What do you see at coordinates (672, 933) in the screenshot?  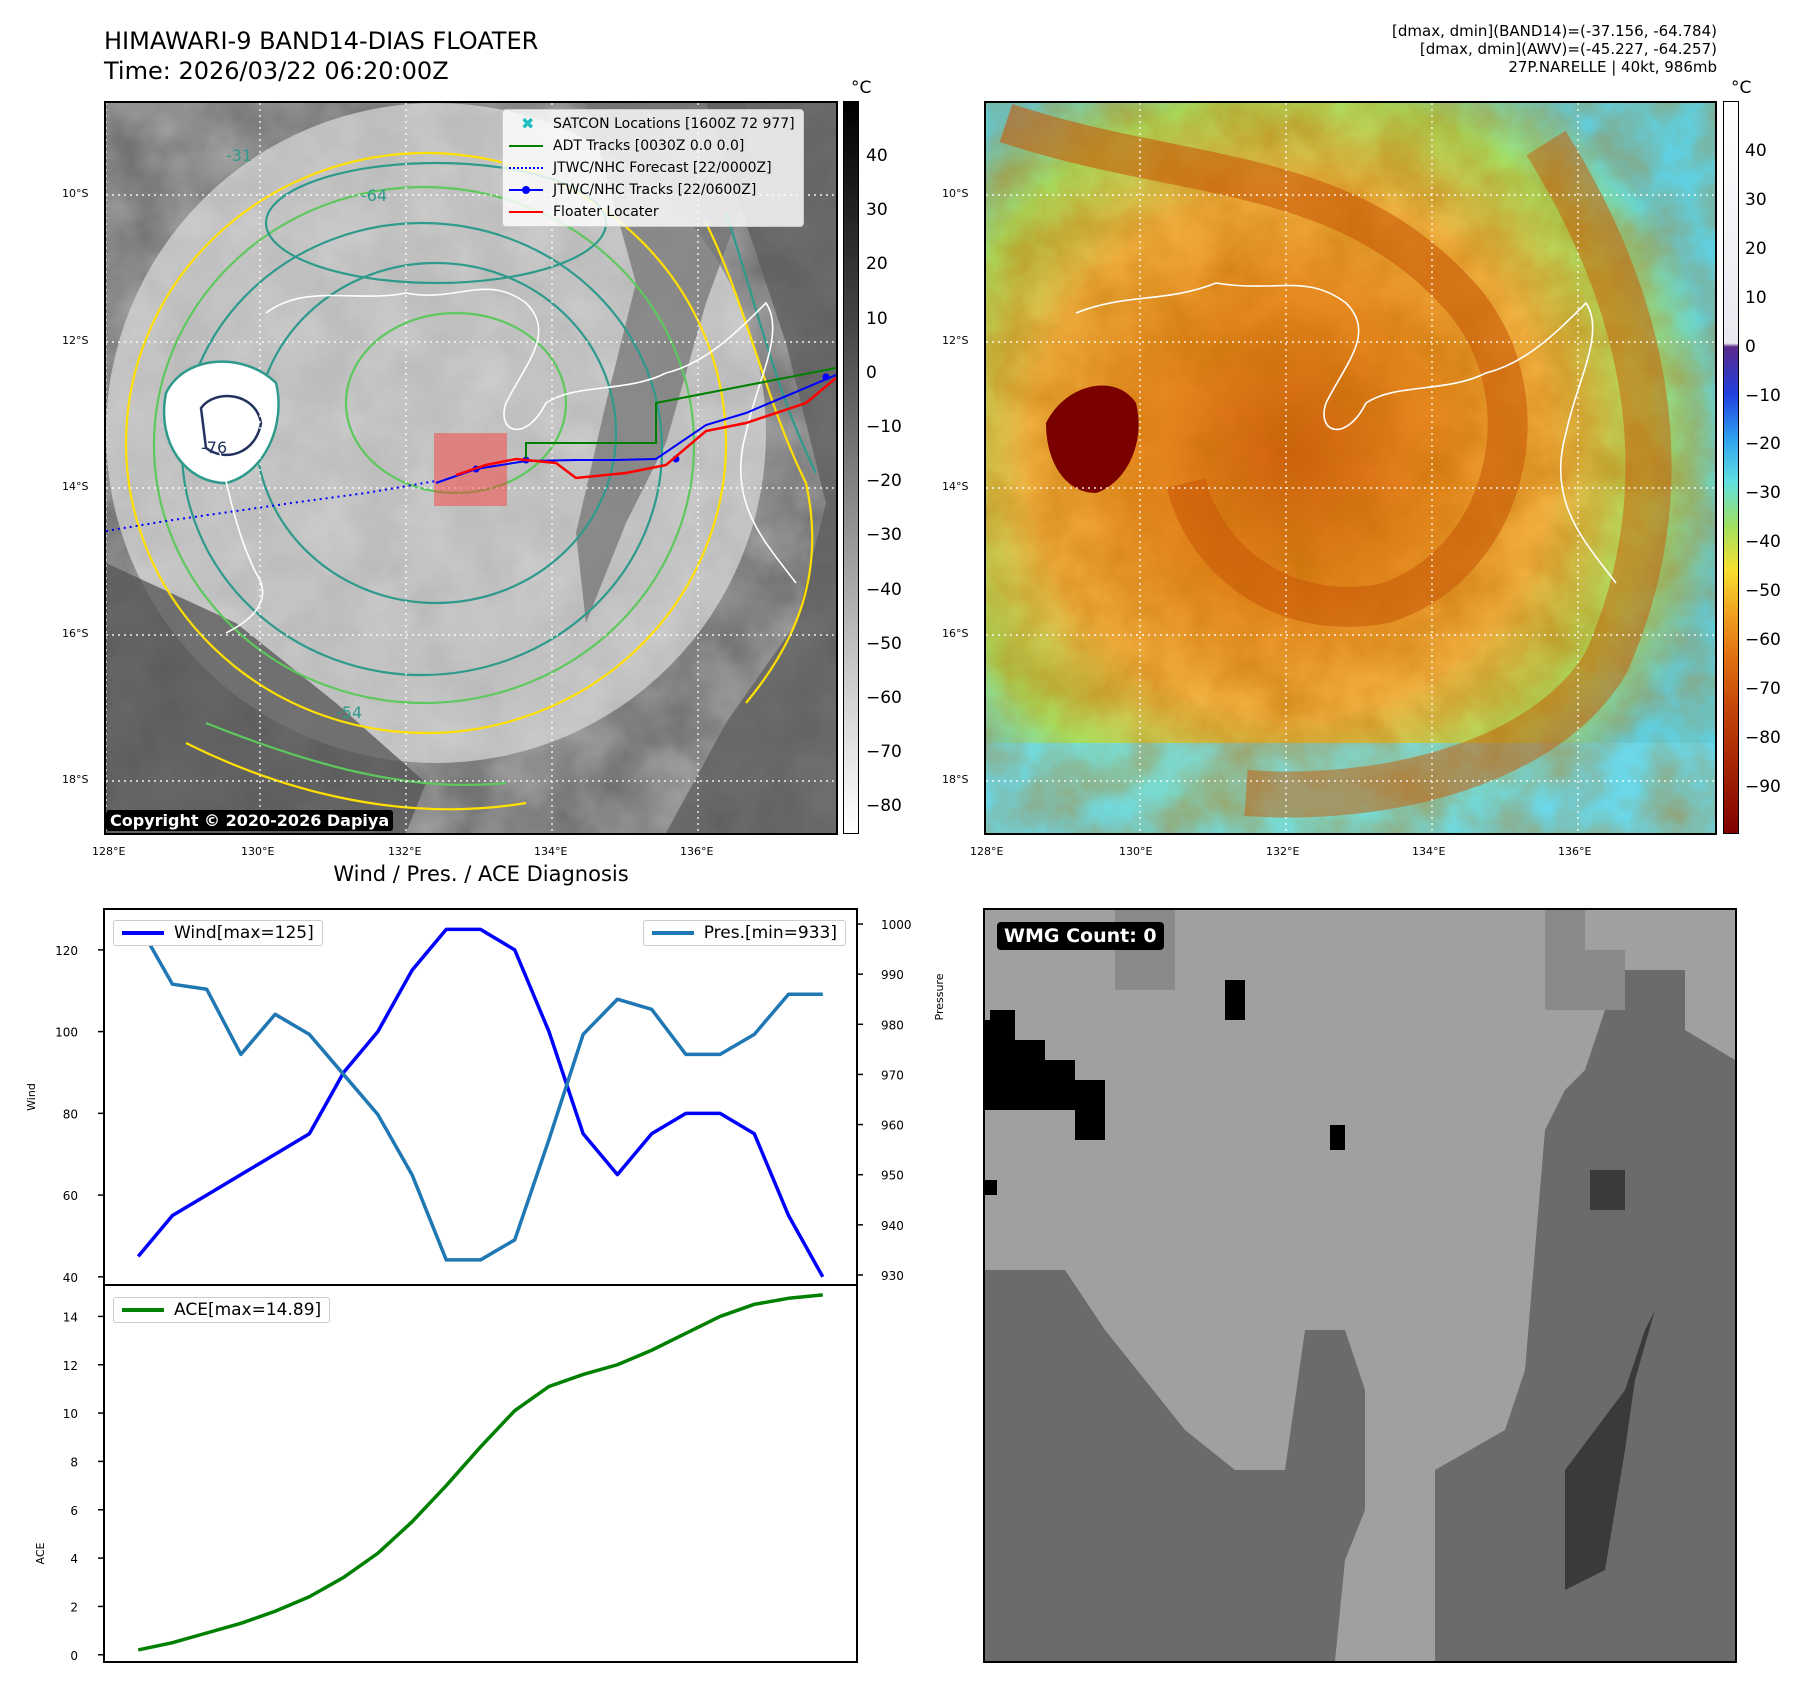 I see `pressure-line-key-icon` at bounding box center [672, 933].